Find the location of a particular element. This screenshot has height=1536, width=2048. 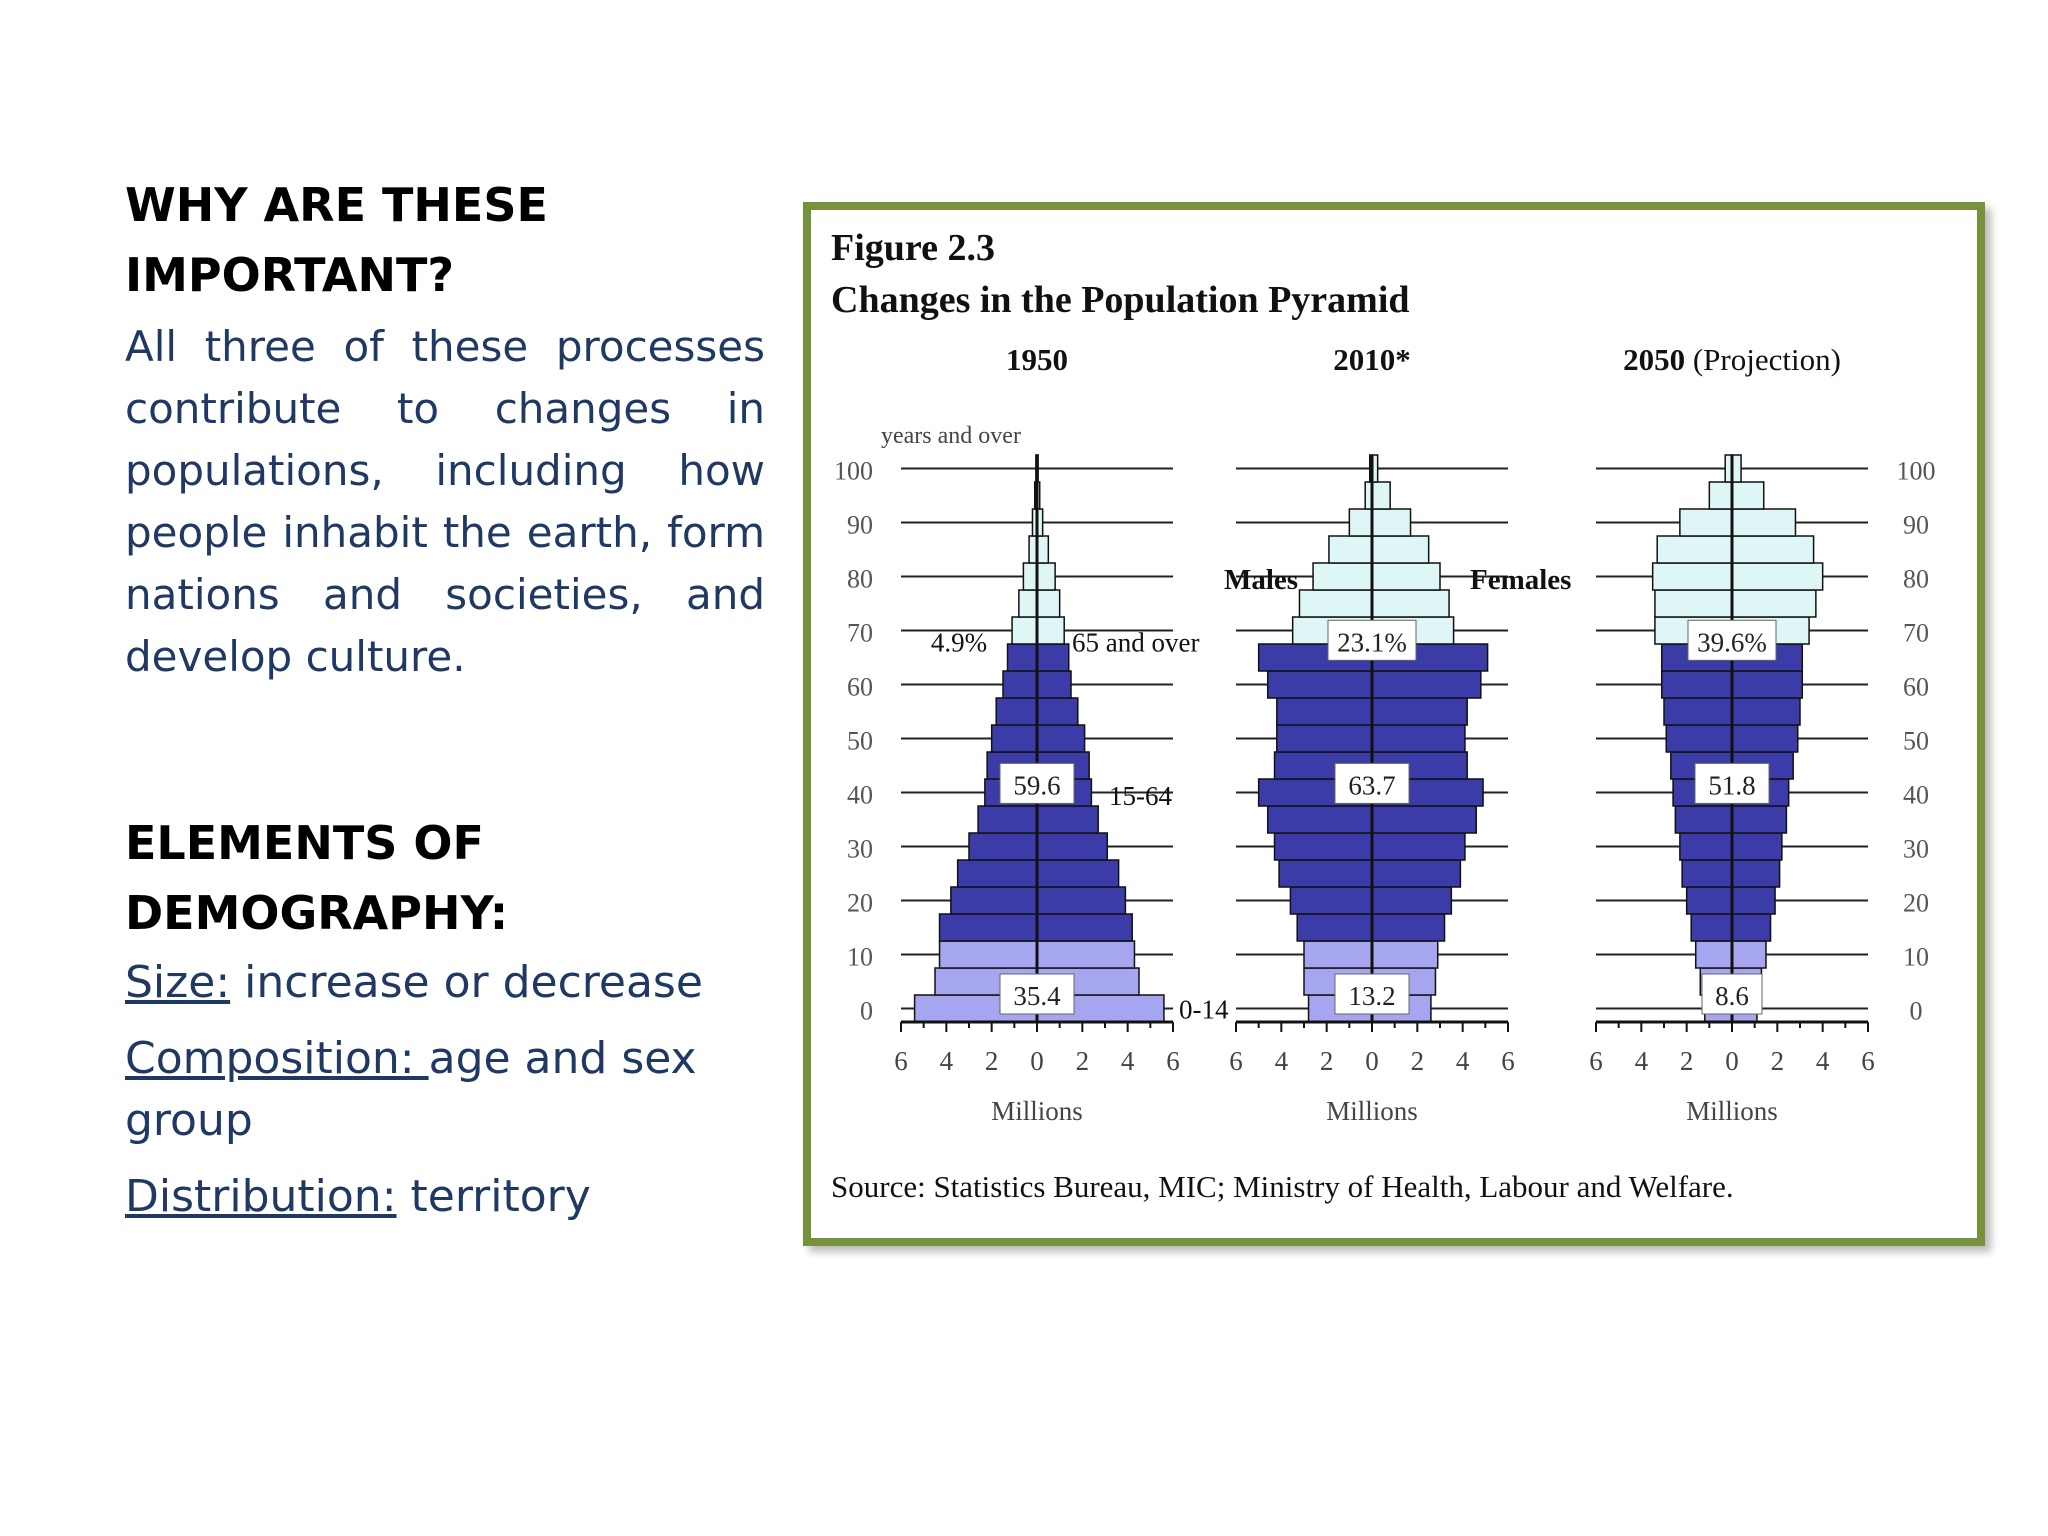

group-label-working: 15-64 is located at coordinates (1140, 796).